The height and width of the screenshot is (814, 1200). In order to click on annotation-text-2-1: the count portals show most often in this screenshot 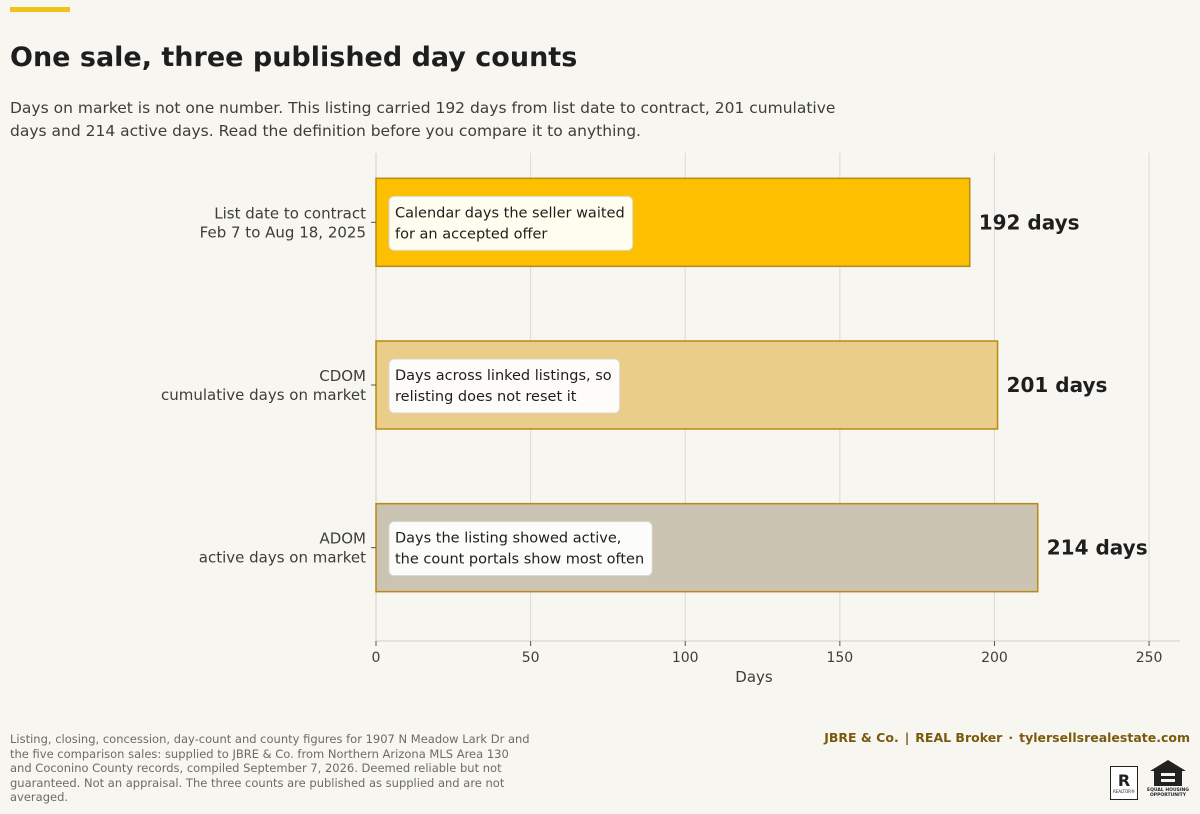, I will do `click(519, 560)`.